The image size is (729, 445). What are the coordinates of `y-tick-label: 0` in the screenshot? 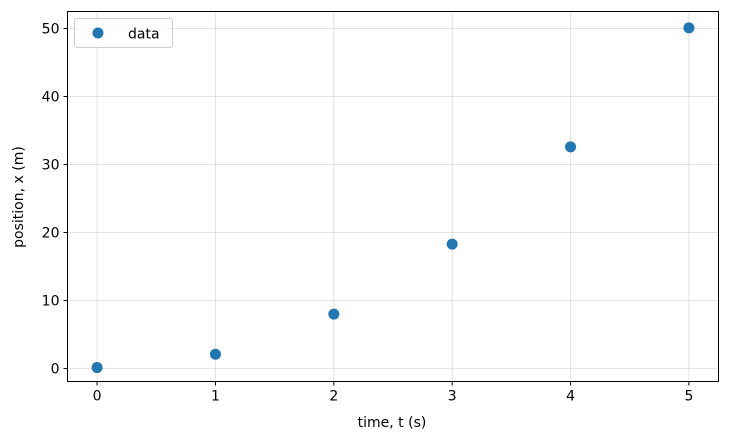 It's located at (55, 370).